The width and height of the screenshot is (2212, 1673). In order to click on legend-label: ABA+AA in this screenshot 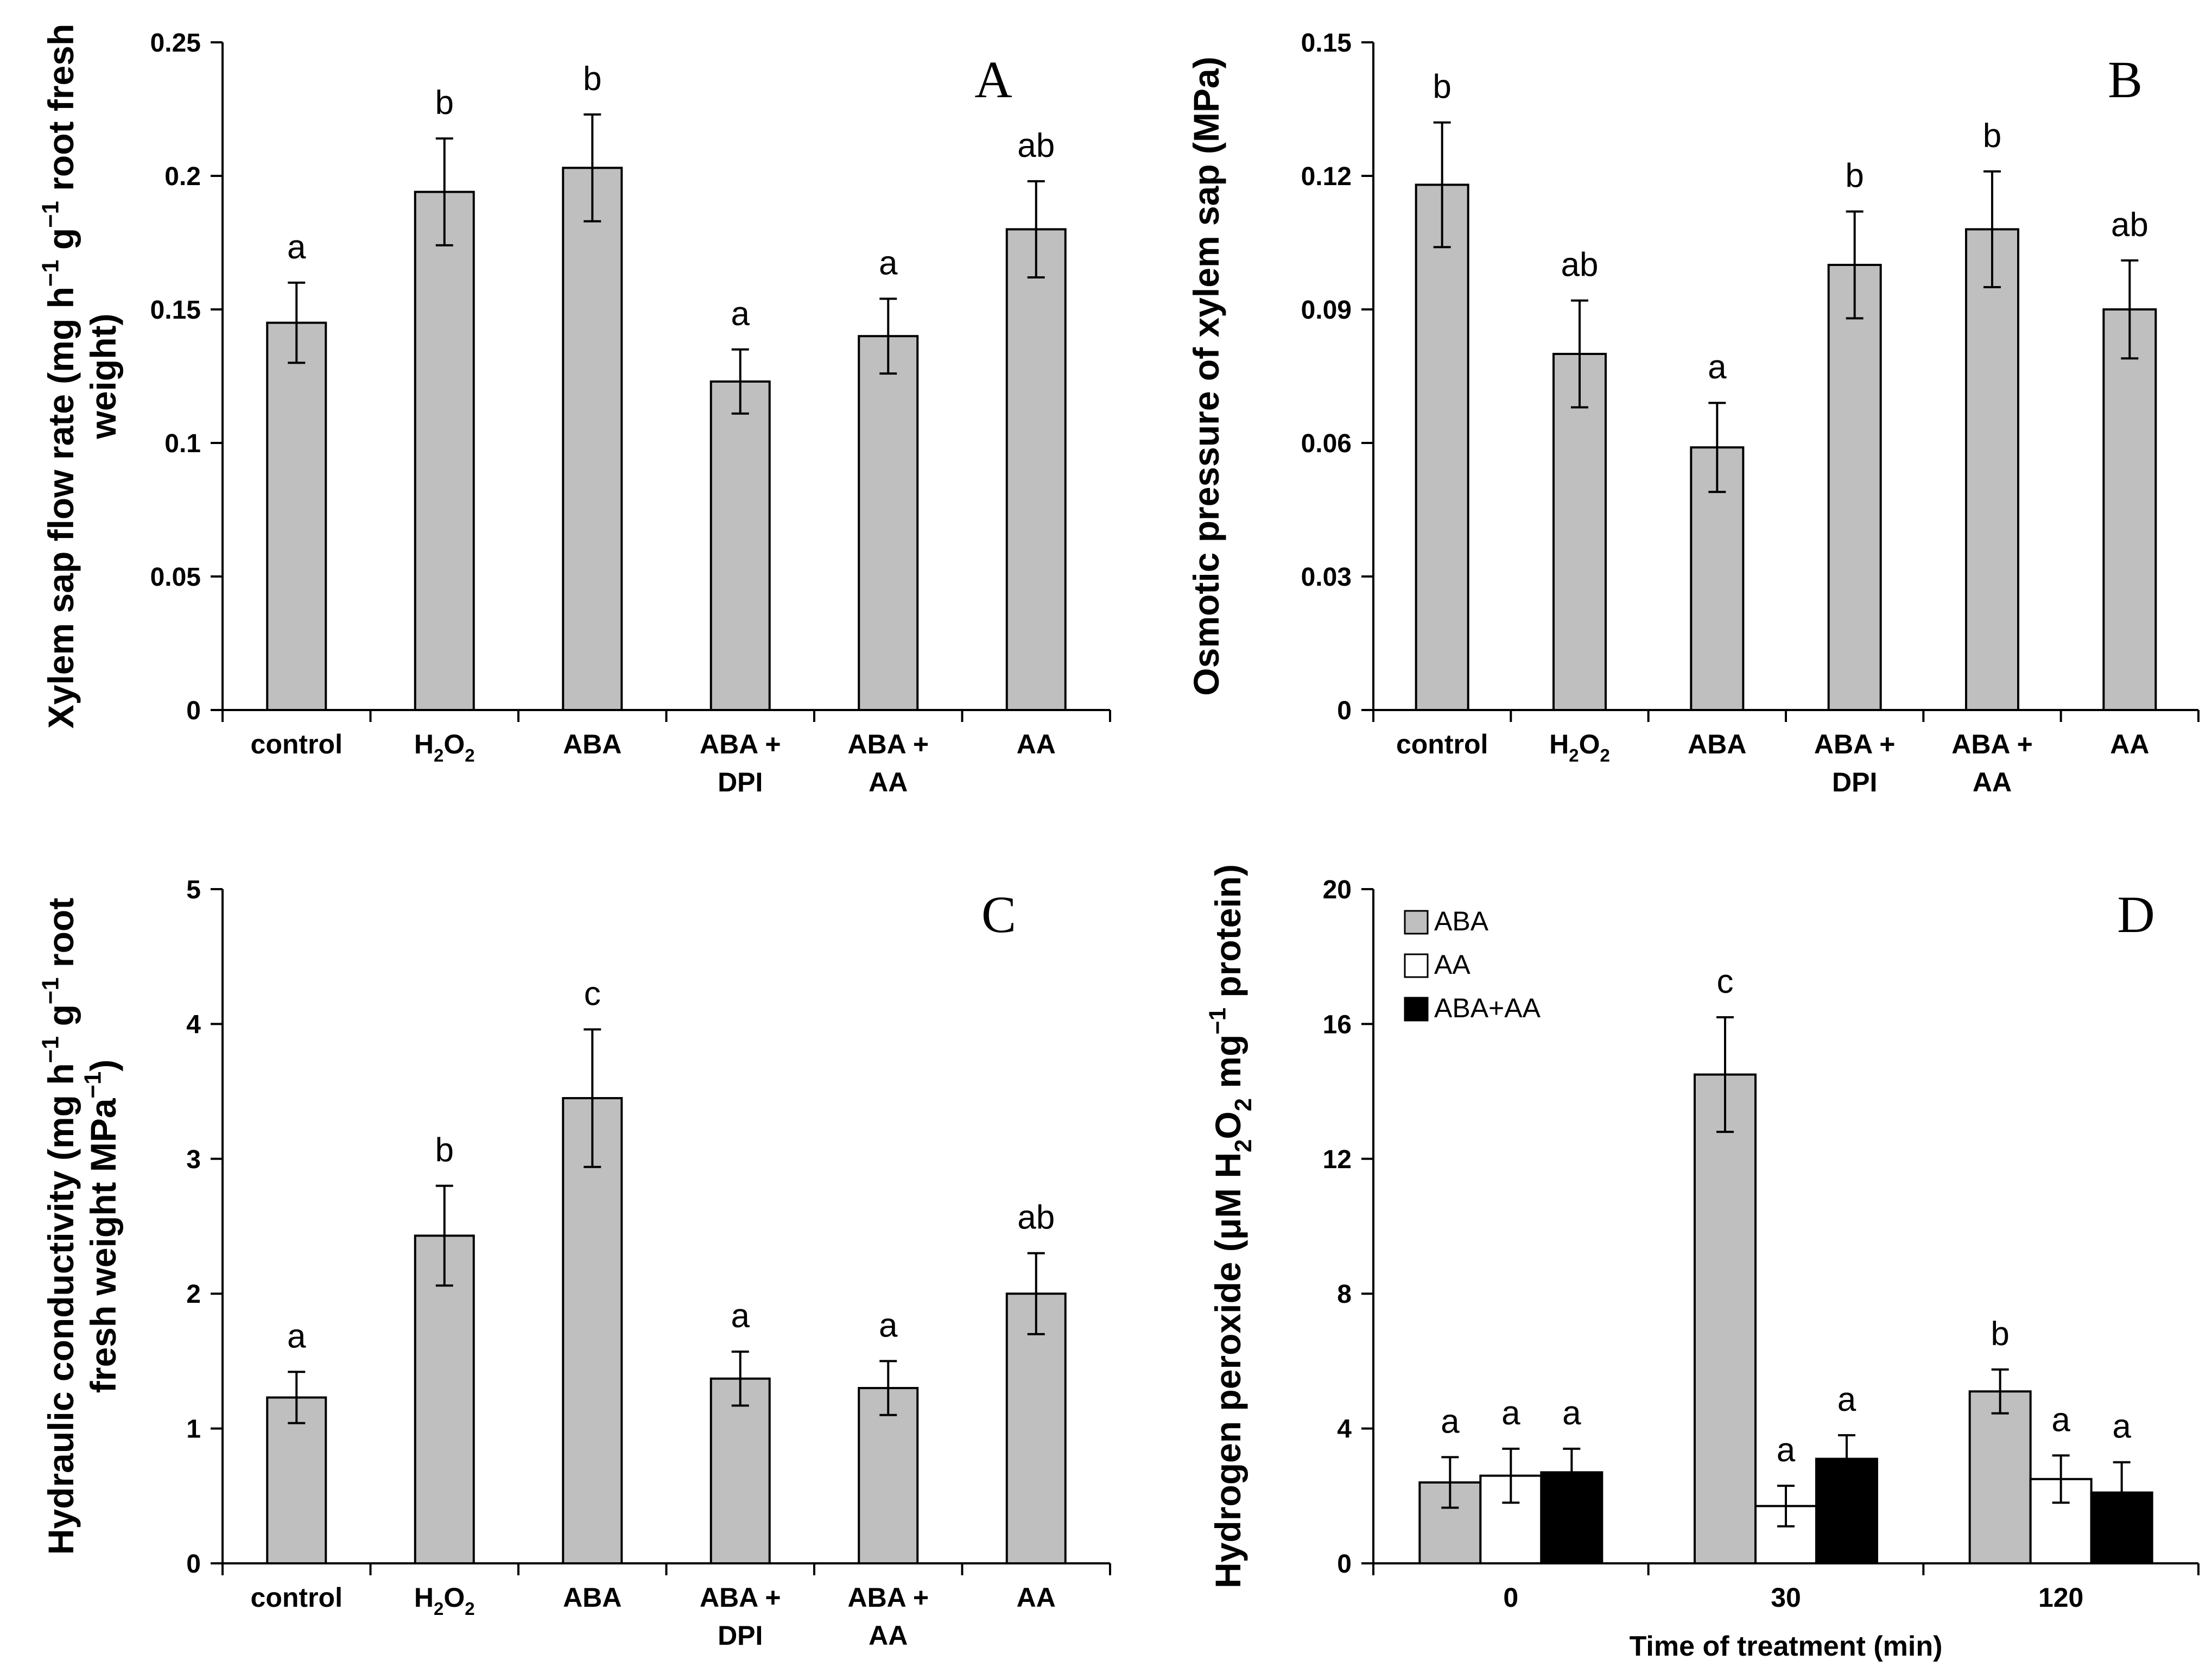, I will do `click(1488, 1008)`.